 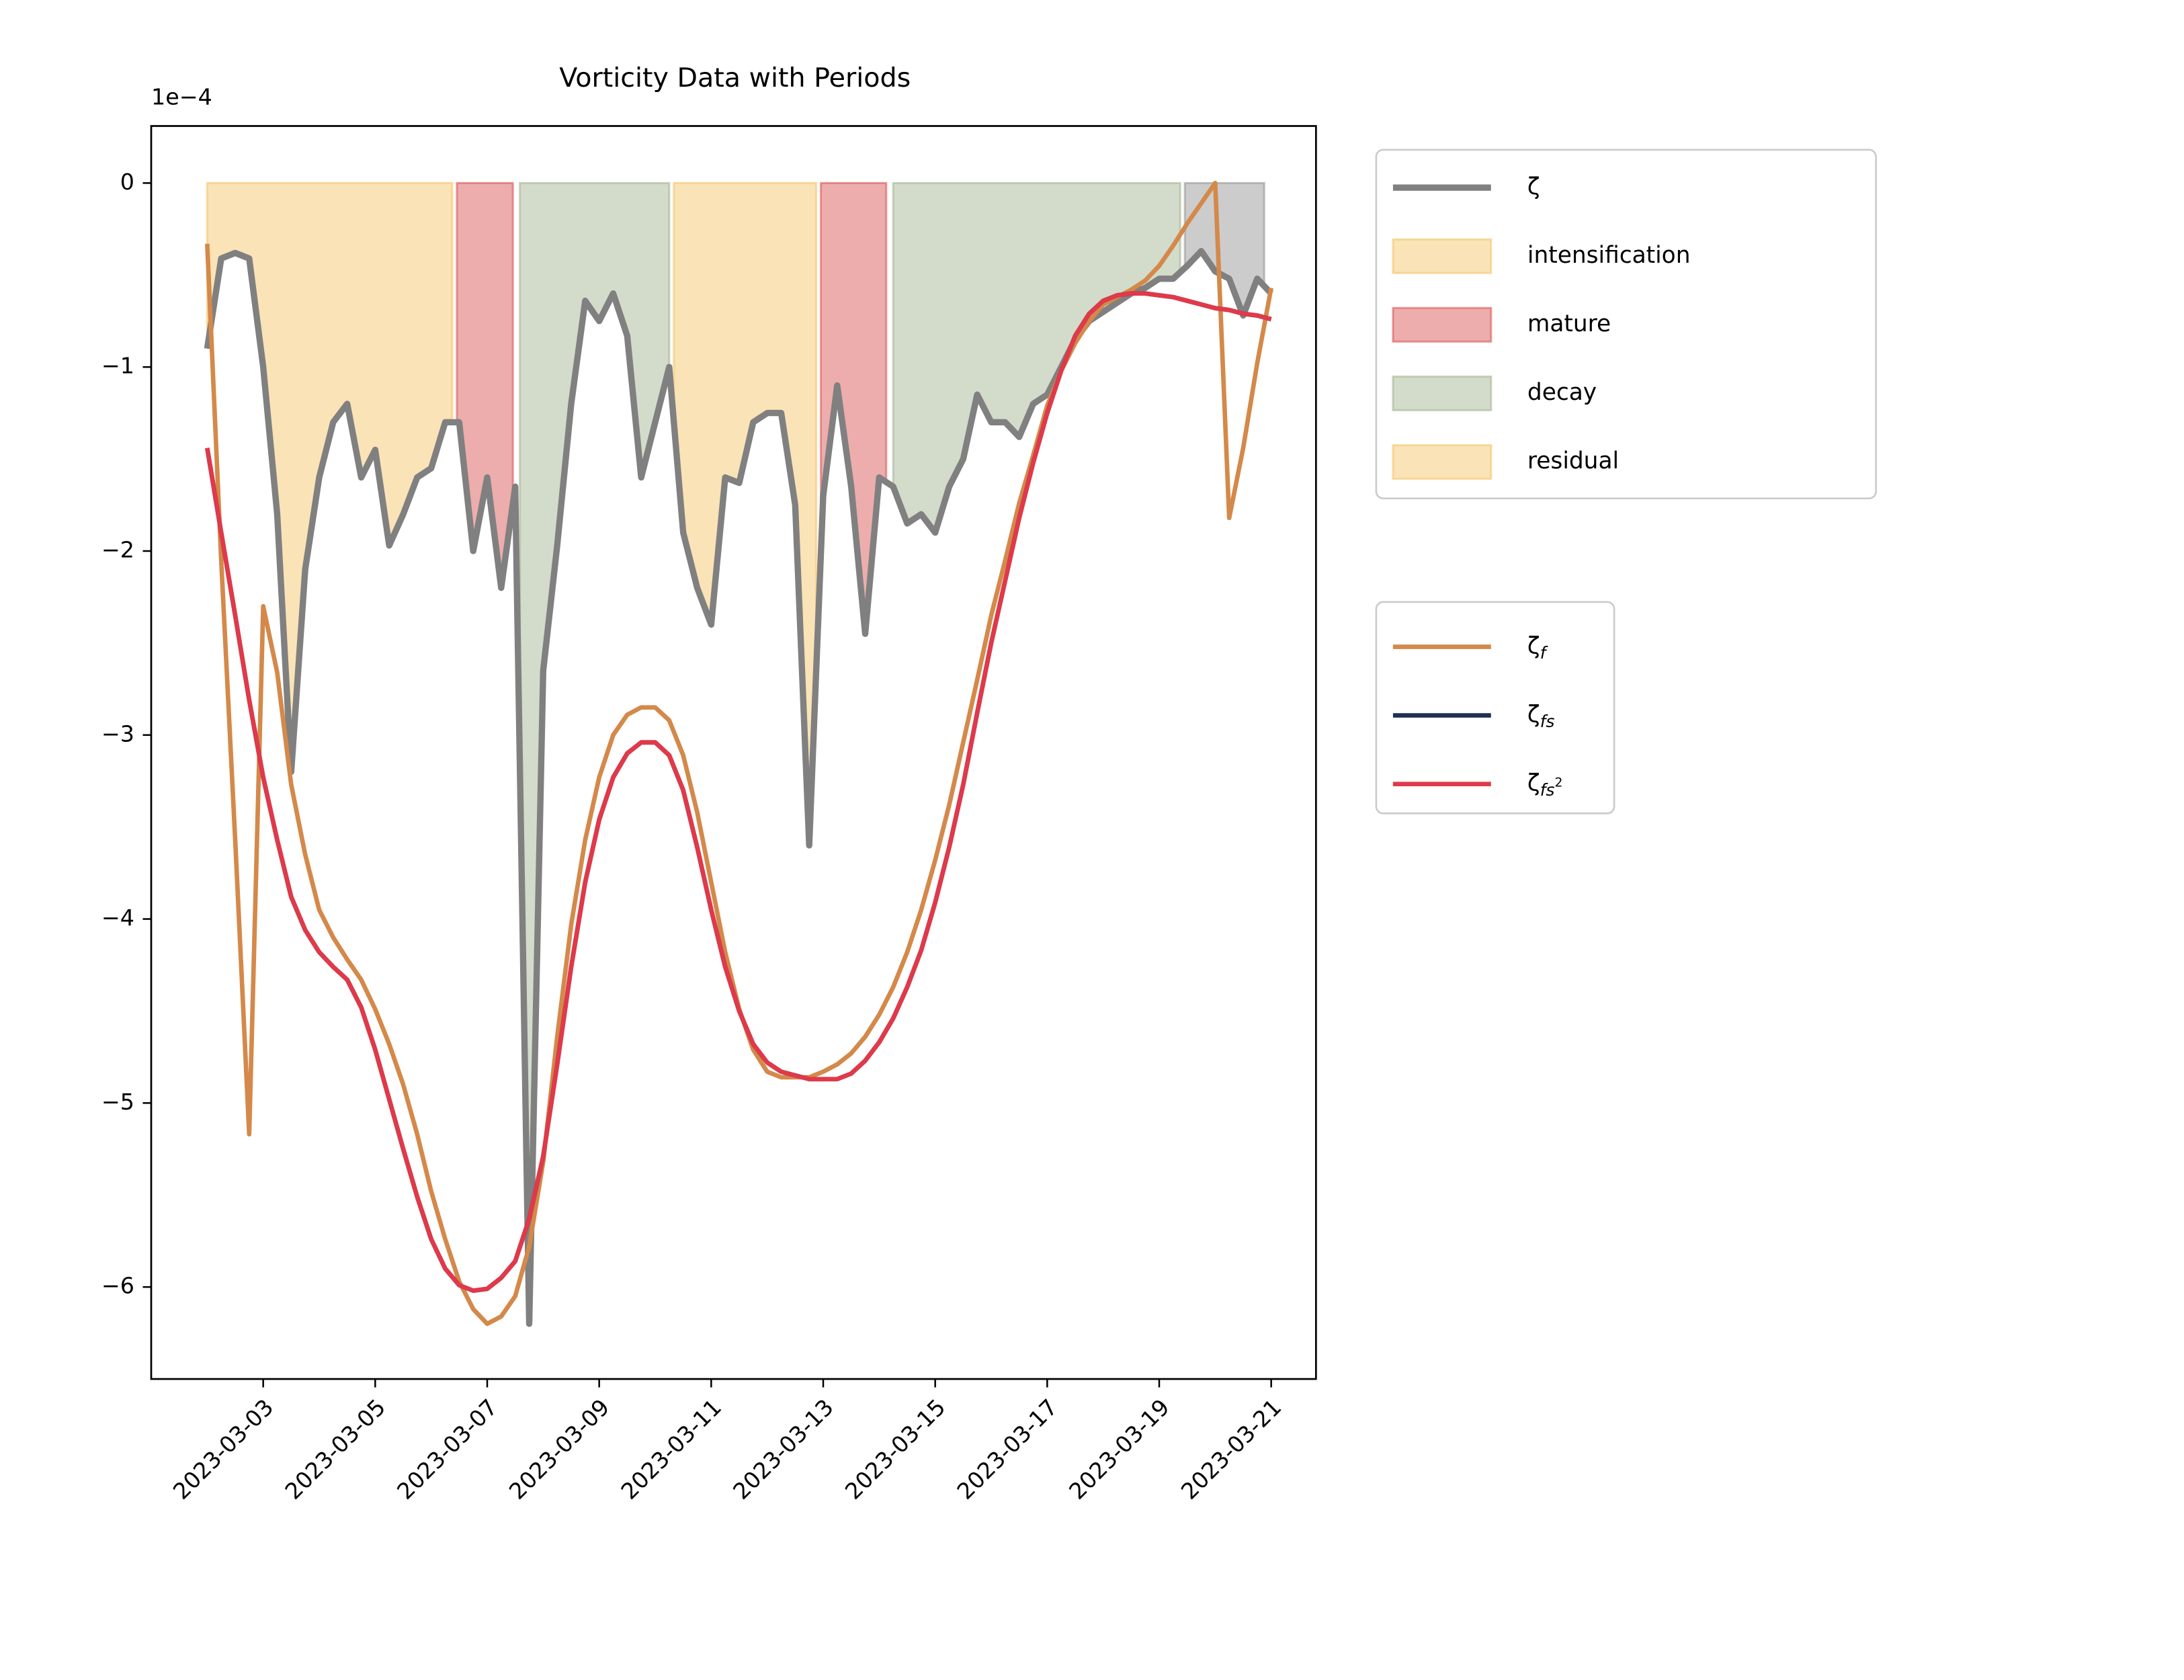 I want to click on legend-label-superscript: 2, so click(x=1558, y=783).